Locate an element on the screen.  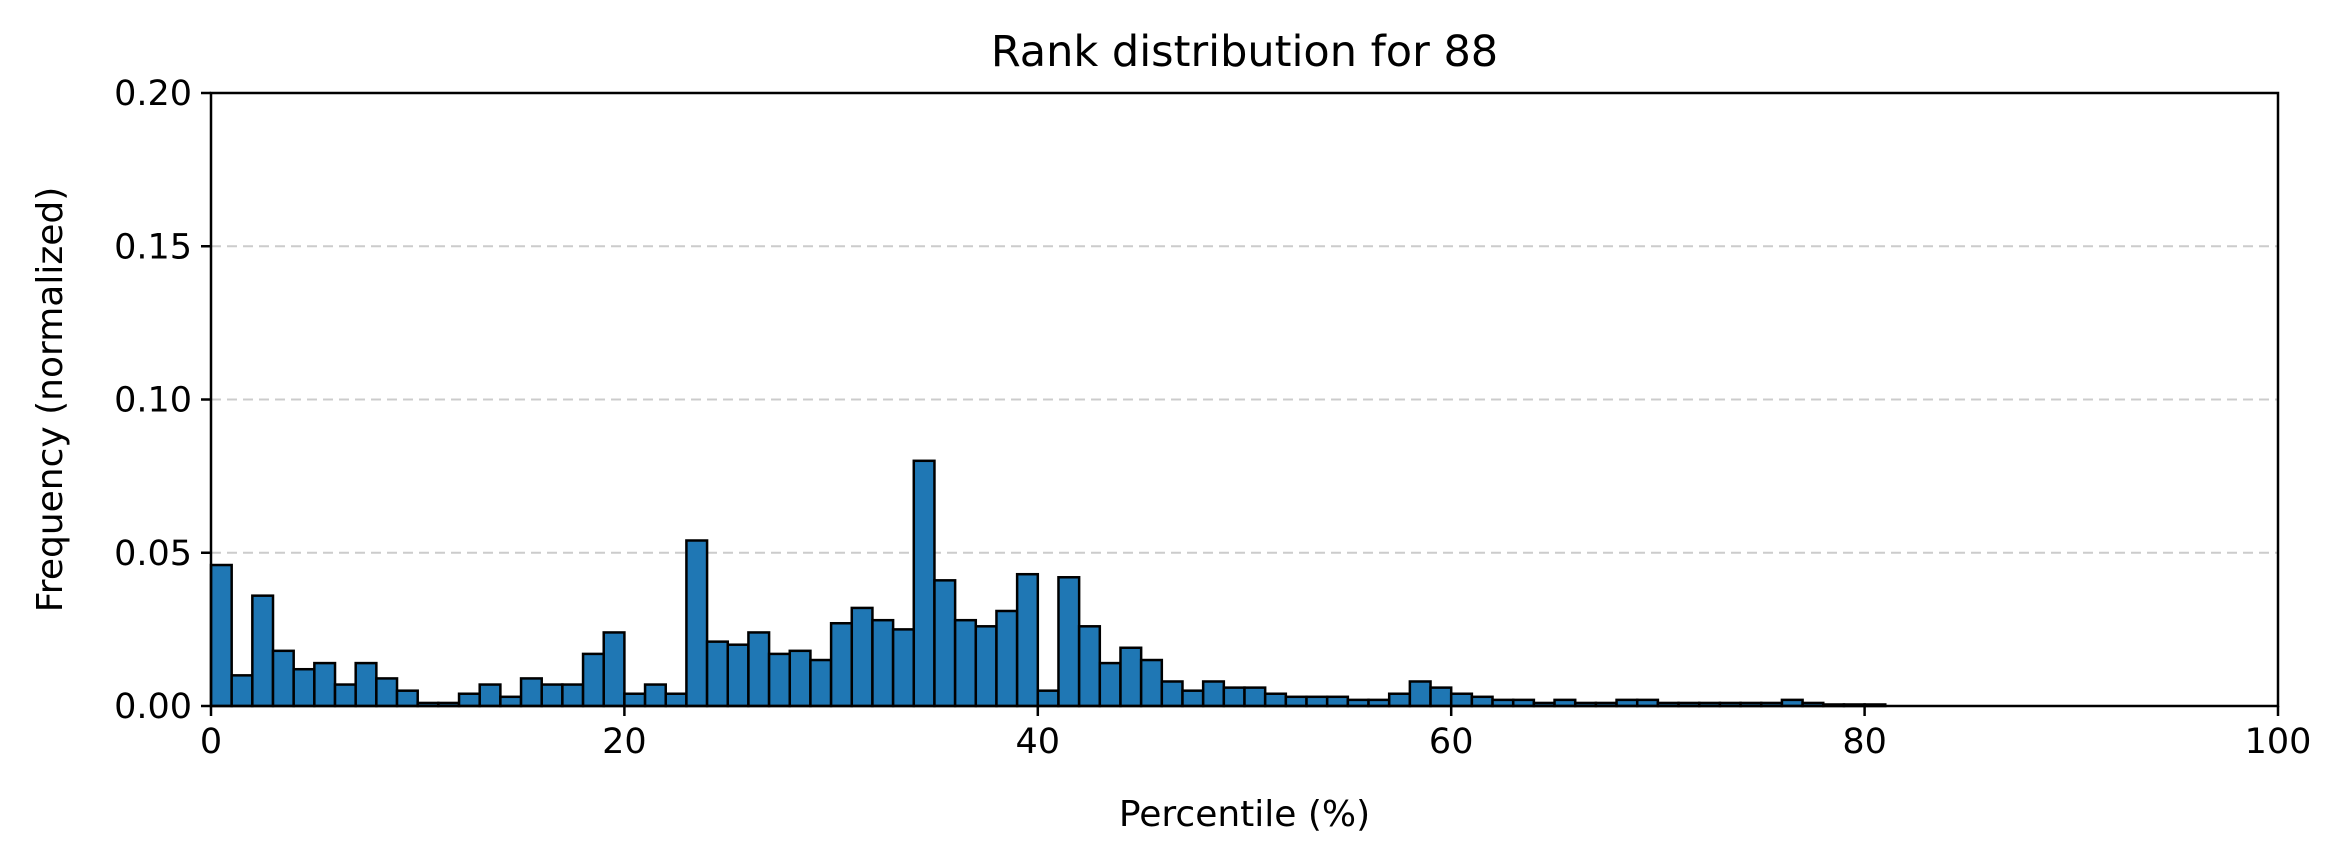
x-tick-label: 20 is located at coordinates (624, 742).